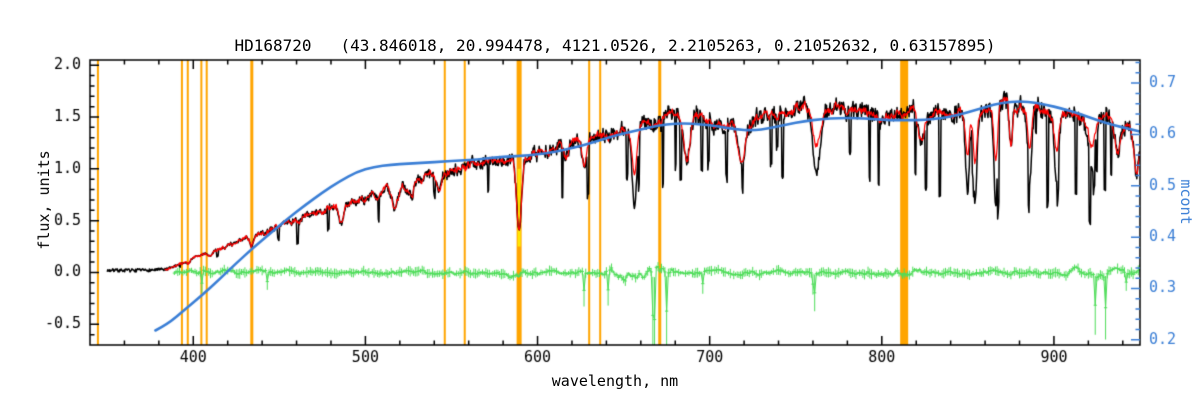 The width and height of the screenshot is (1200, 400). Describe the element at coordinates (615, 381) in the screenshot. I see `x-axis-label: wavelength, nm` at that location.